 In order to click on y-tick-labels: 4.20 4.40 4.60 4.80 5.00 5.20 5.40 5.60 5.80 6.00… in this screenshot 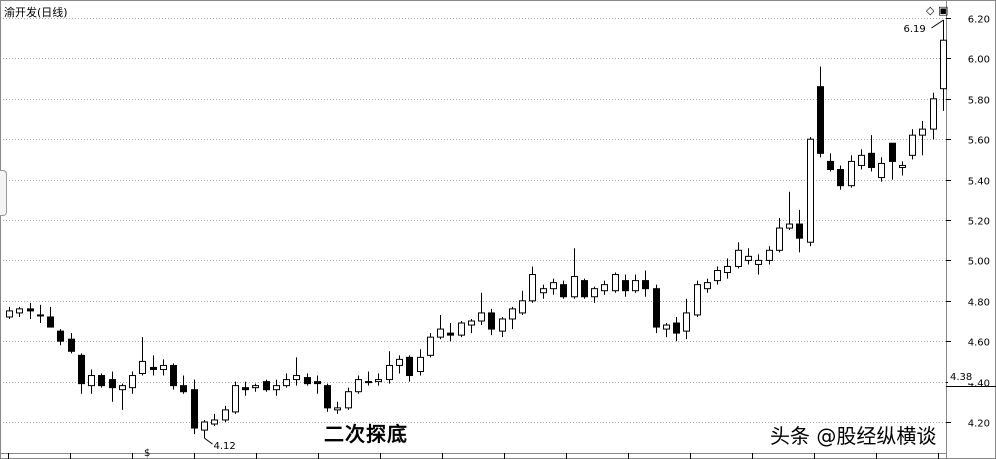, I will do `click(968, 222)`.